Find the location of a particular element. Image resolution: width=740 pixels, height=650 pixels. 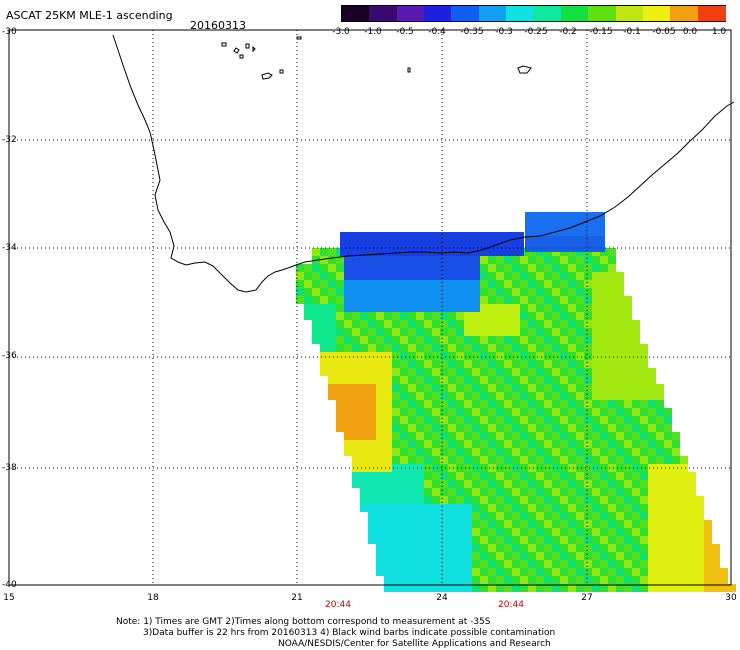

colorbar-segment is located at coordinates (410, 13).